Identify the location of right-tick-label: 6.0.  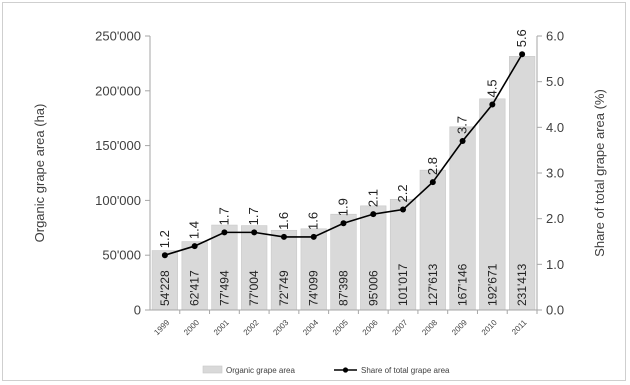
(555, 36).